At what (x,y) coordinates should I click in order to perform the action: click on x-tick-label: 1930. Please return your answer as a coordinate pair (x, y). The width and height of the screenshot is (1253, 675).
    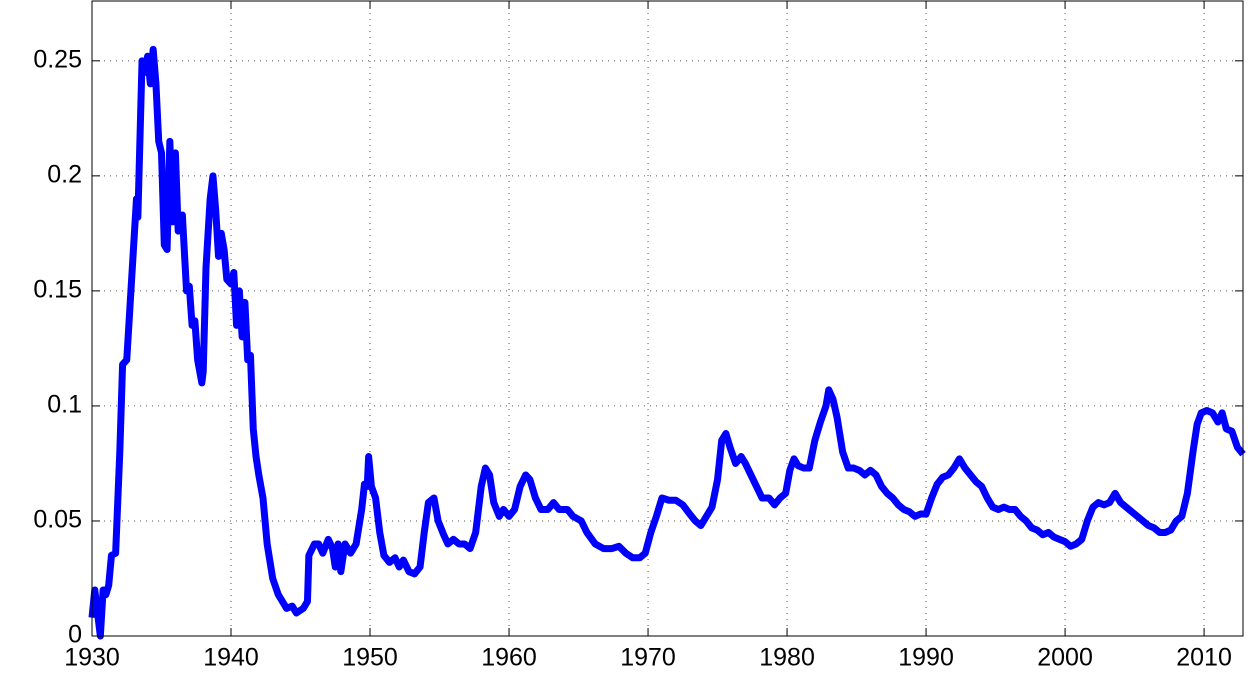
    Looking at the image, I should click on (92, 658).